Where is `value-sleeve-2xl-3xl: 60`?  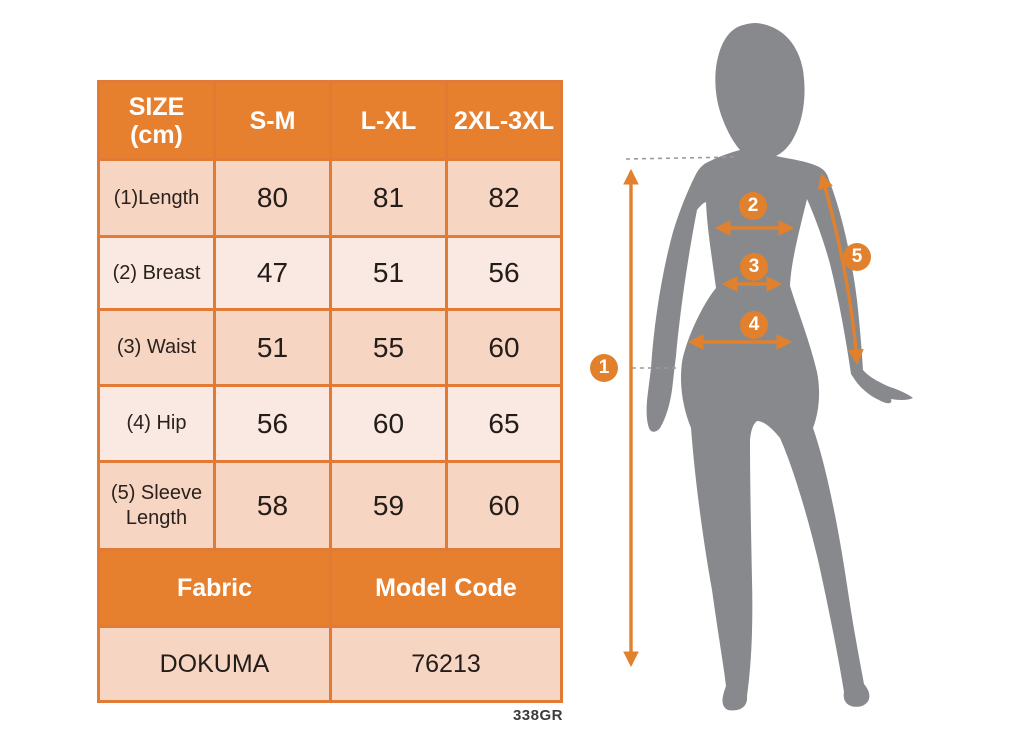 value-sleeve-2xl-3xl: 60 is located at coordinates (504, 505).